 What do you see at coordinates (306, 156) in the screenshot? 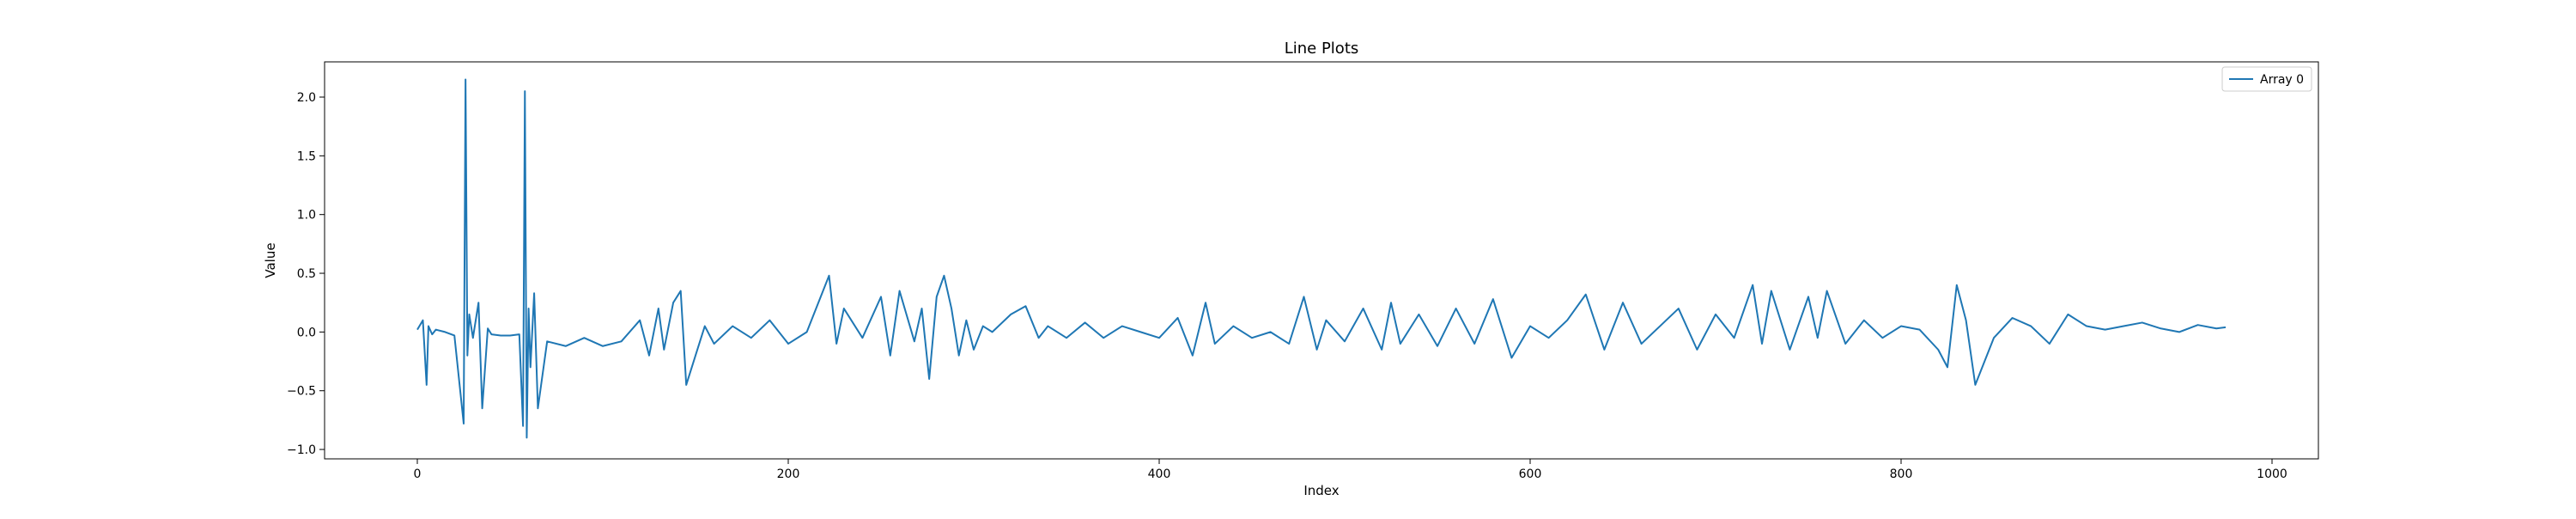
I see `y-tick-label: 1.5` at bounding box center [306, 156].